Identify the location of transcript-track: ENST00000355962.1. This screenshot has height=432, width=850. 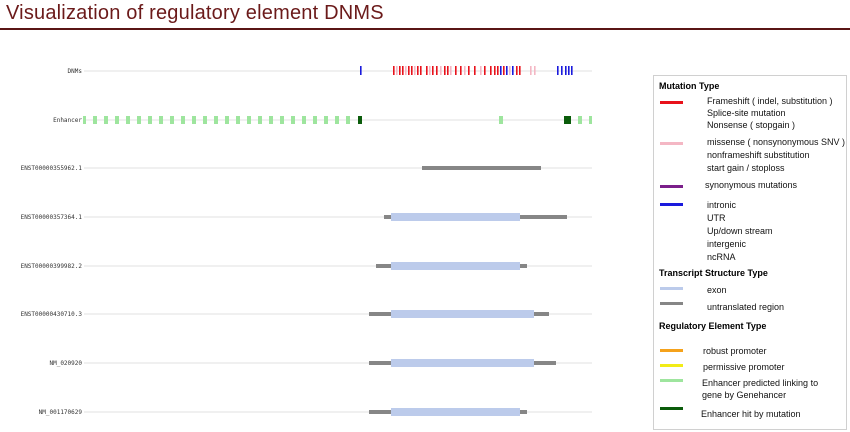
(306, 168).